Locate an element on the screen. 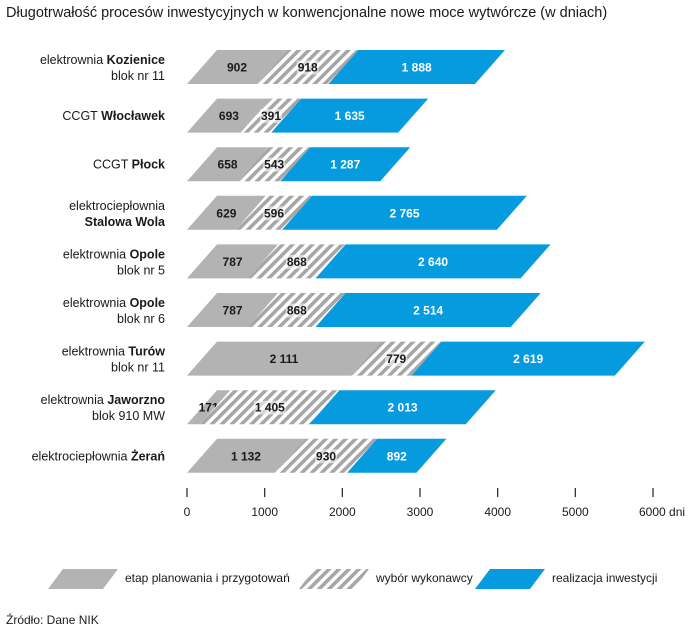 The image size is (696, 633). data-label-planning: 1 132 is located at coordinates (246, 456).